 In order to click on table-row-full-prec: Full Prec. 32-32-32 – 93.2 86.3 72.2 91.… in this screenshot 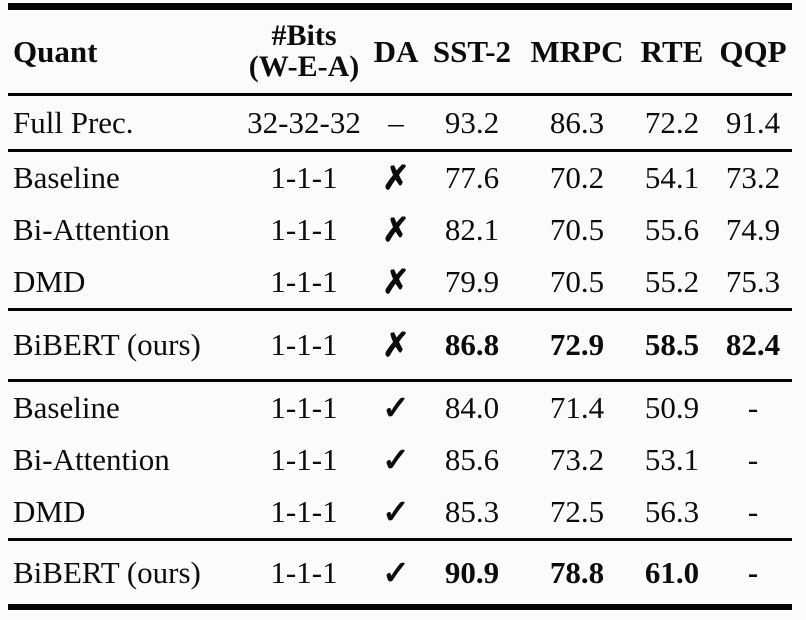, I will do `click(400, 123)`.